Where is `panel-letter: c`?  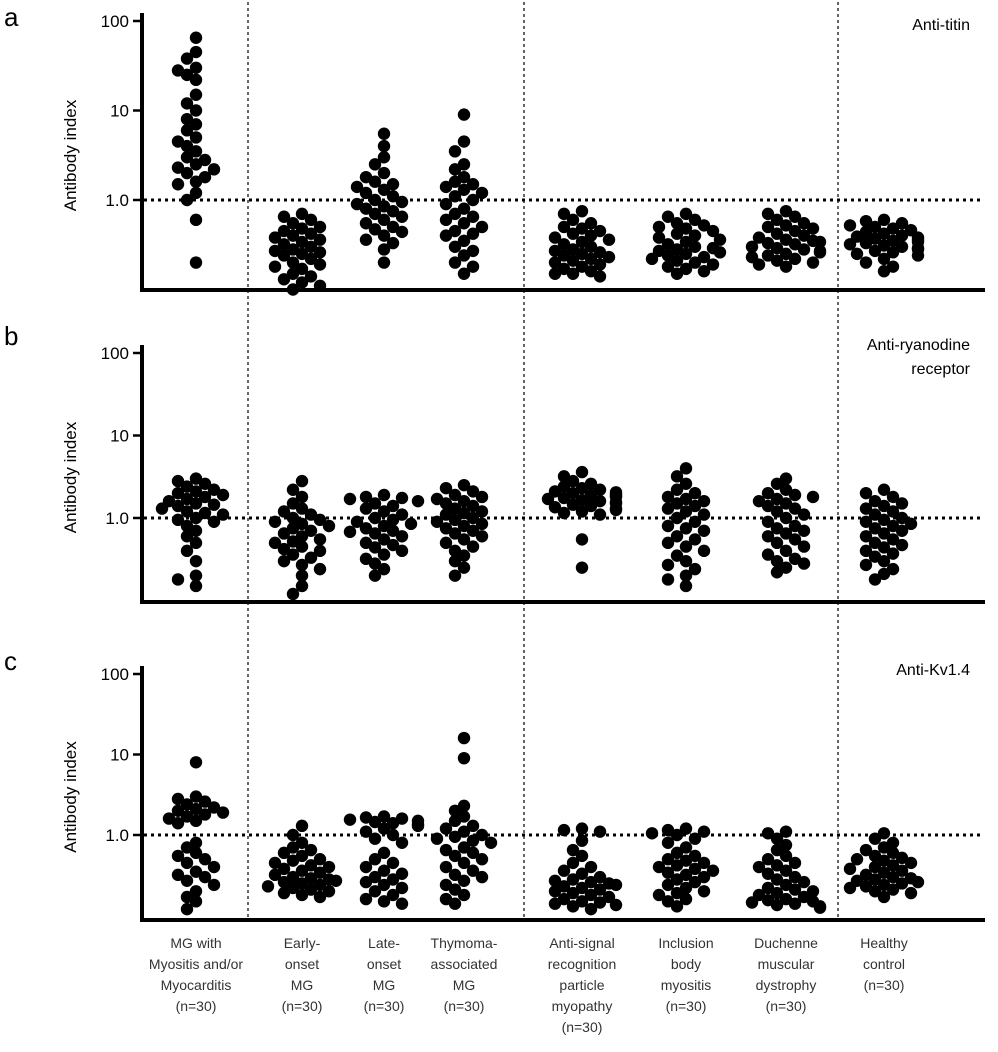
panel-letter: c is located at coordinates (10, 661).